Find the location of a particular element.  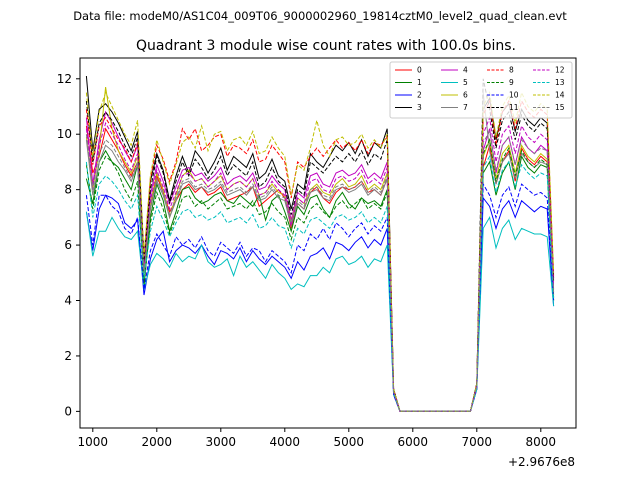

legend-label-5: 5 is located at coordinates (465, 82).